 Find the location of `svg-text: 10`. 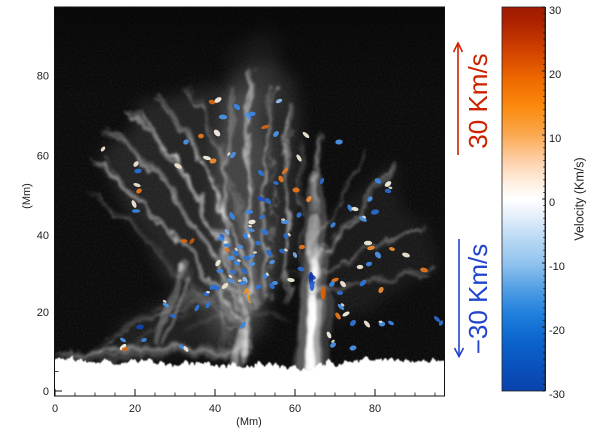

svg-text: 10 is located at coordinates (555, 139).